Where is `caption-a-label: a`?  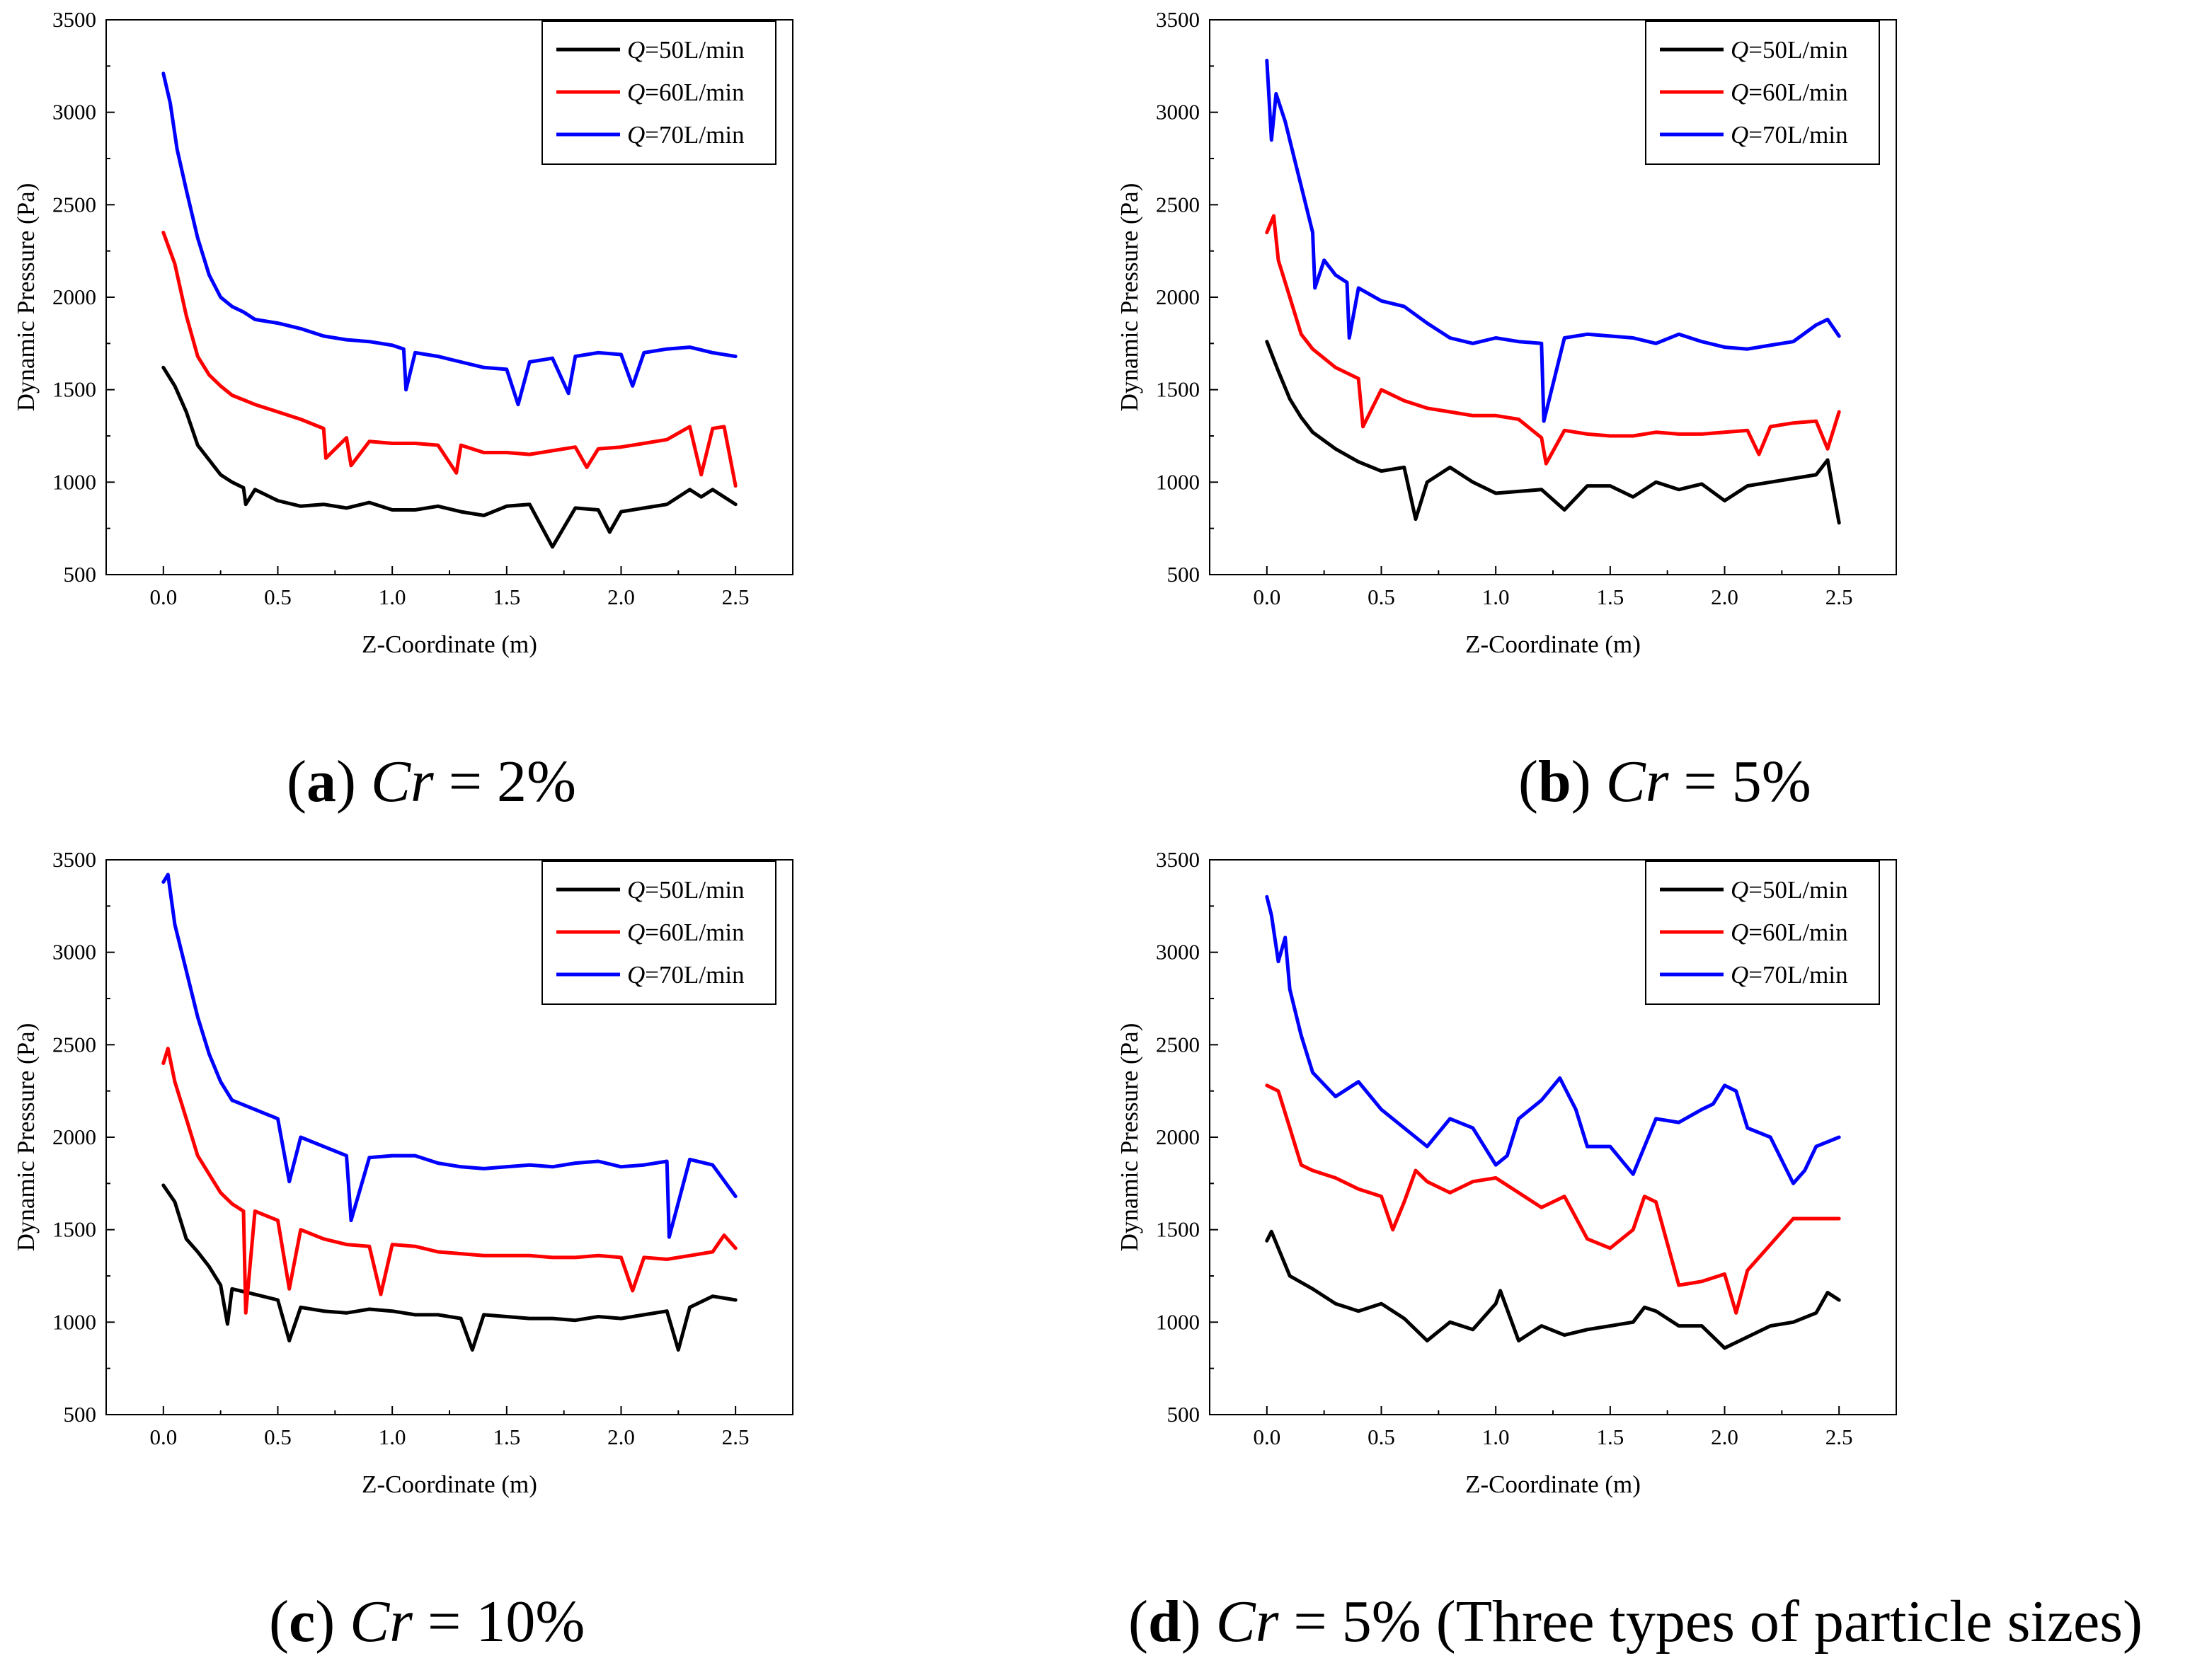
caption-a-label: a is located at coordinates (321, 782).